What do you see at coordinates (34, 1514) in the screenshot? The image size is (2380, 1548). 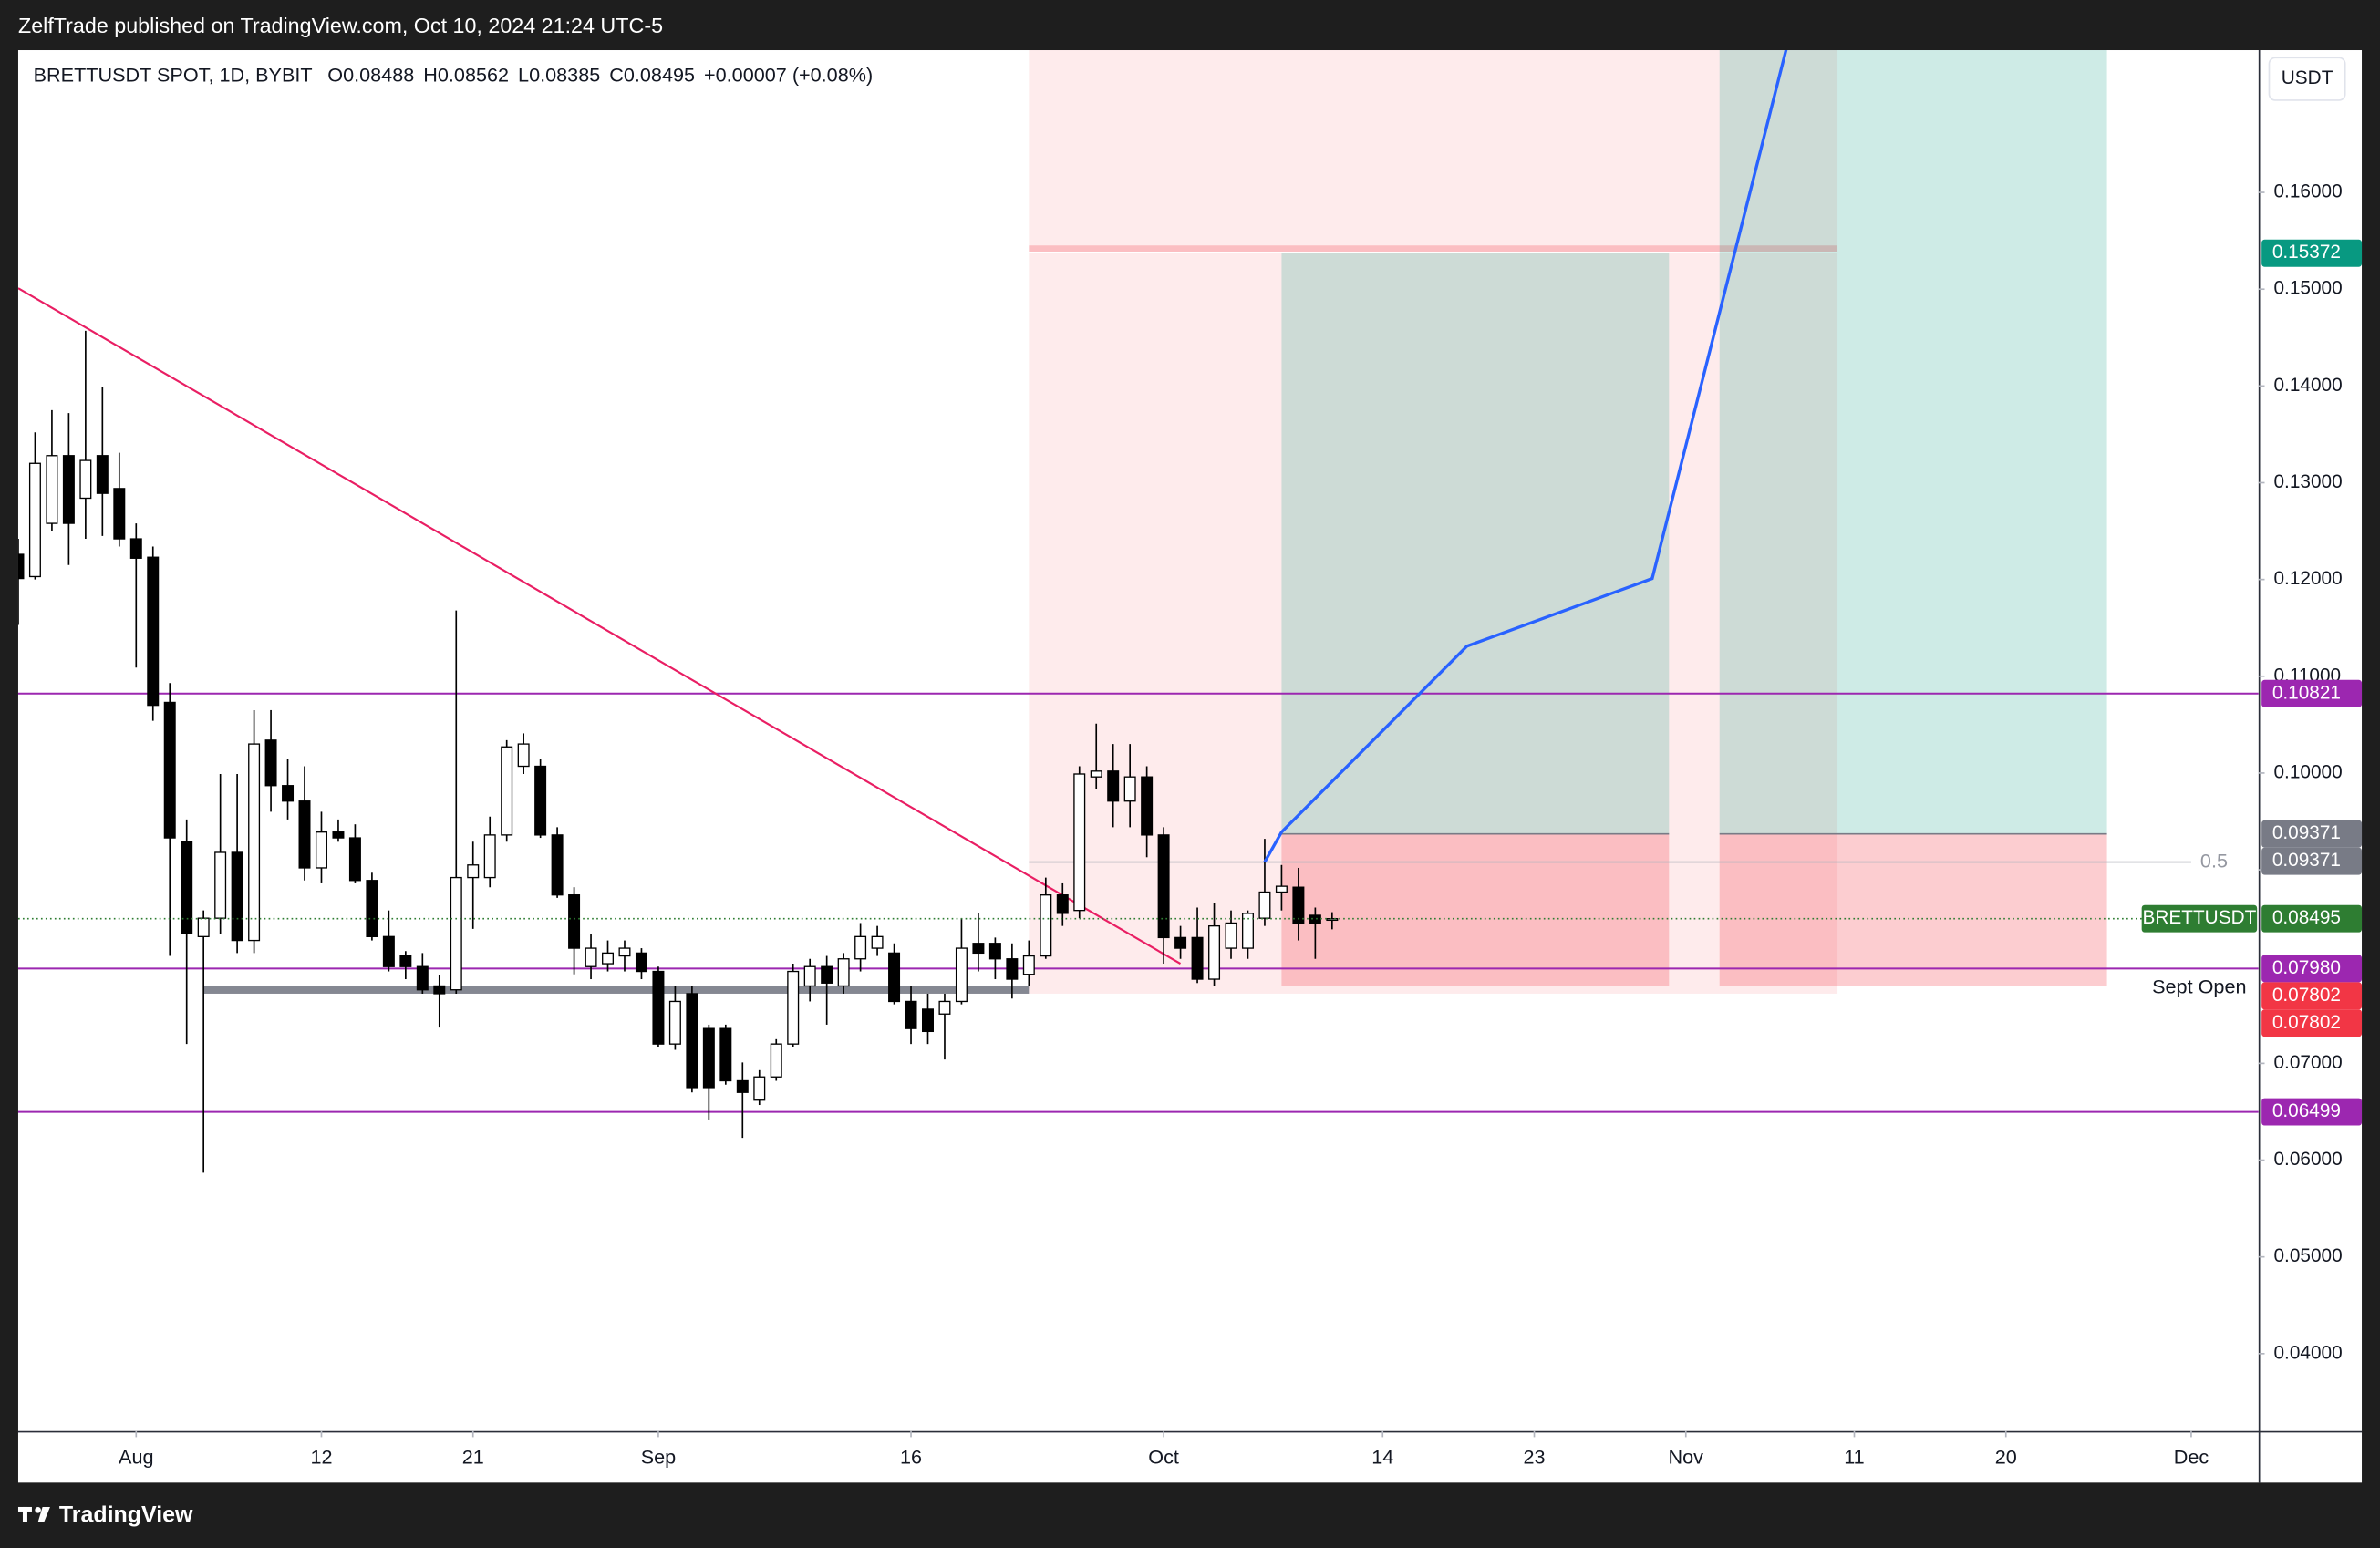 I see `brand-logo` at bounding box center [34, 1514].